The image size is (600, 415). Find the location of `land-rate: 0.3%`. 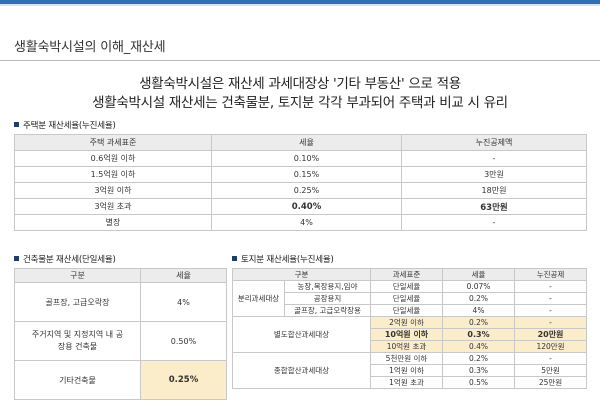

land-rate: 0.3% is located at coordinates (478, 370).